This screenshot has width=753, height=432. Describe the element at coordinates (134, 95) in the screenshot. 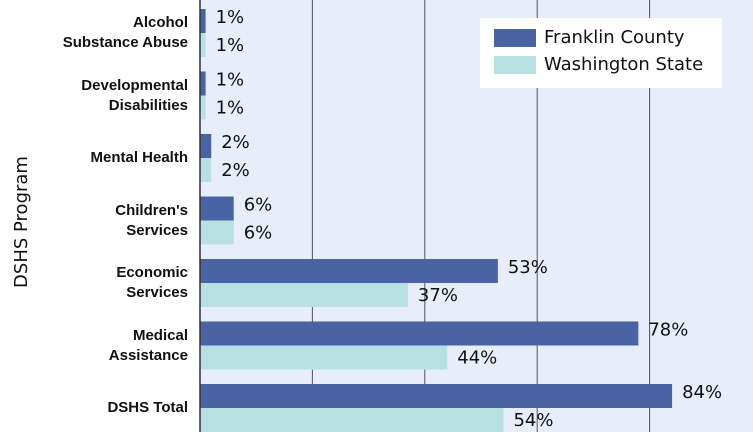

I see `y-tick-label: Developmental Disabilities` at that location.